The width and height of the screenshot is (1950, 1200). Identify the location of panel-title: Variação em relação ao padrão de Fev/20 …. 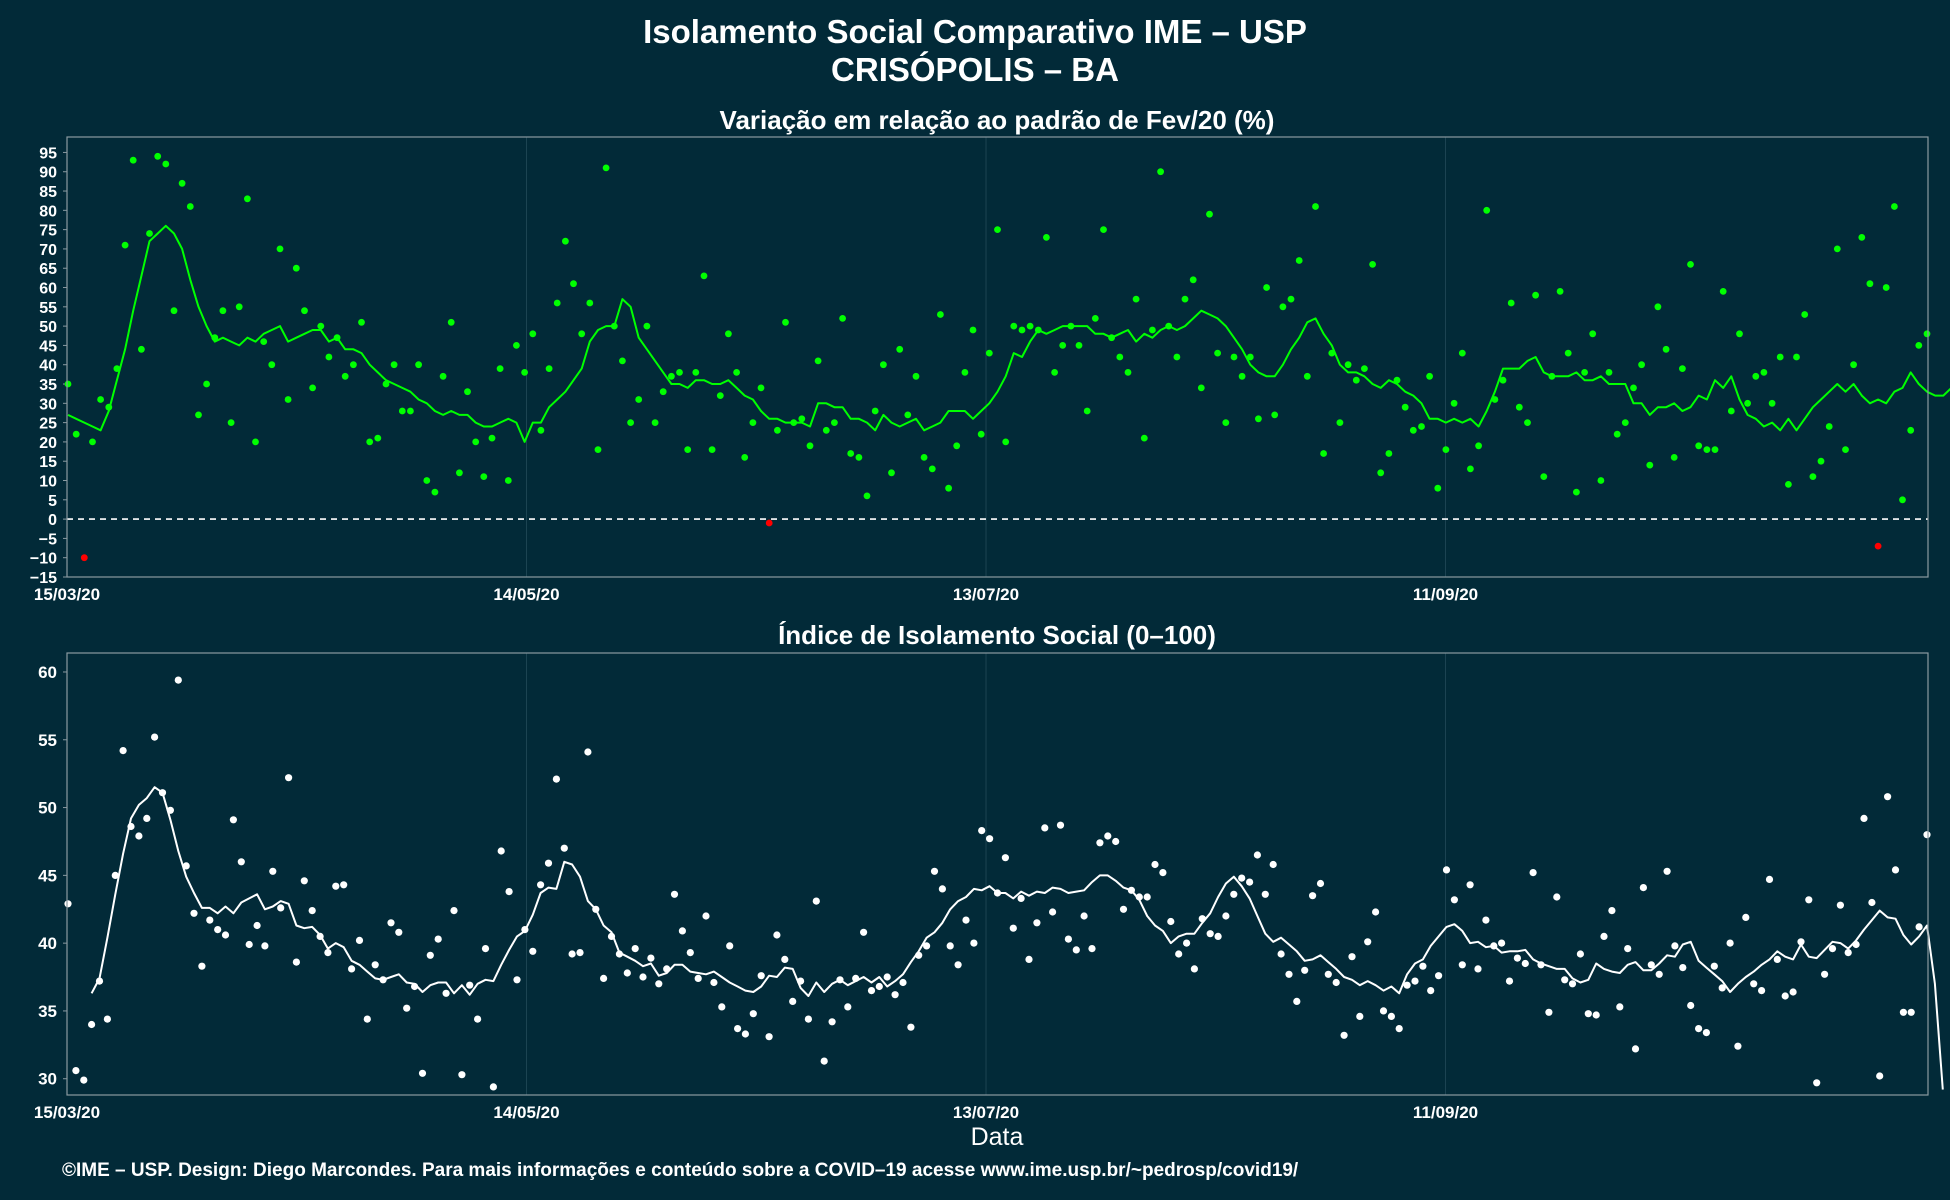
(997, 120).